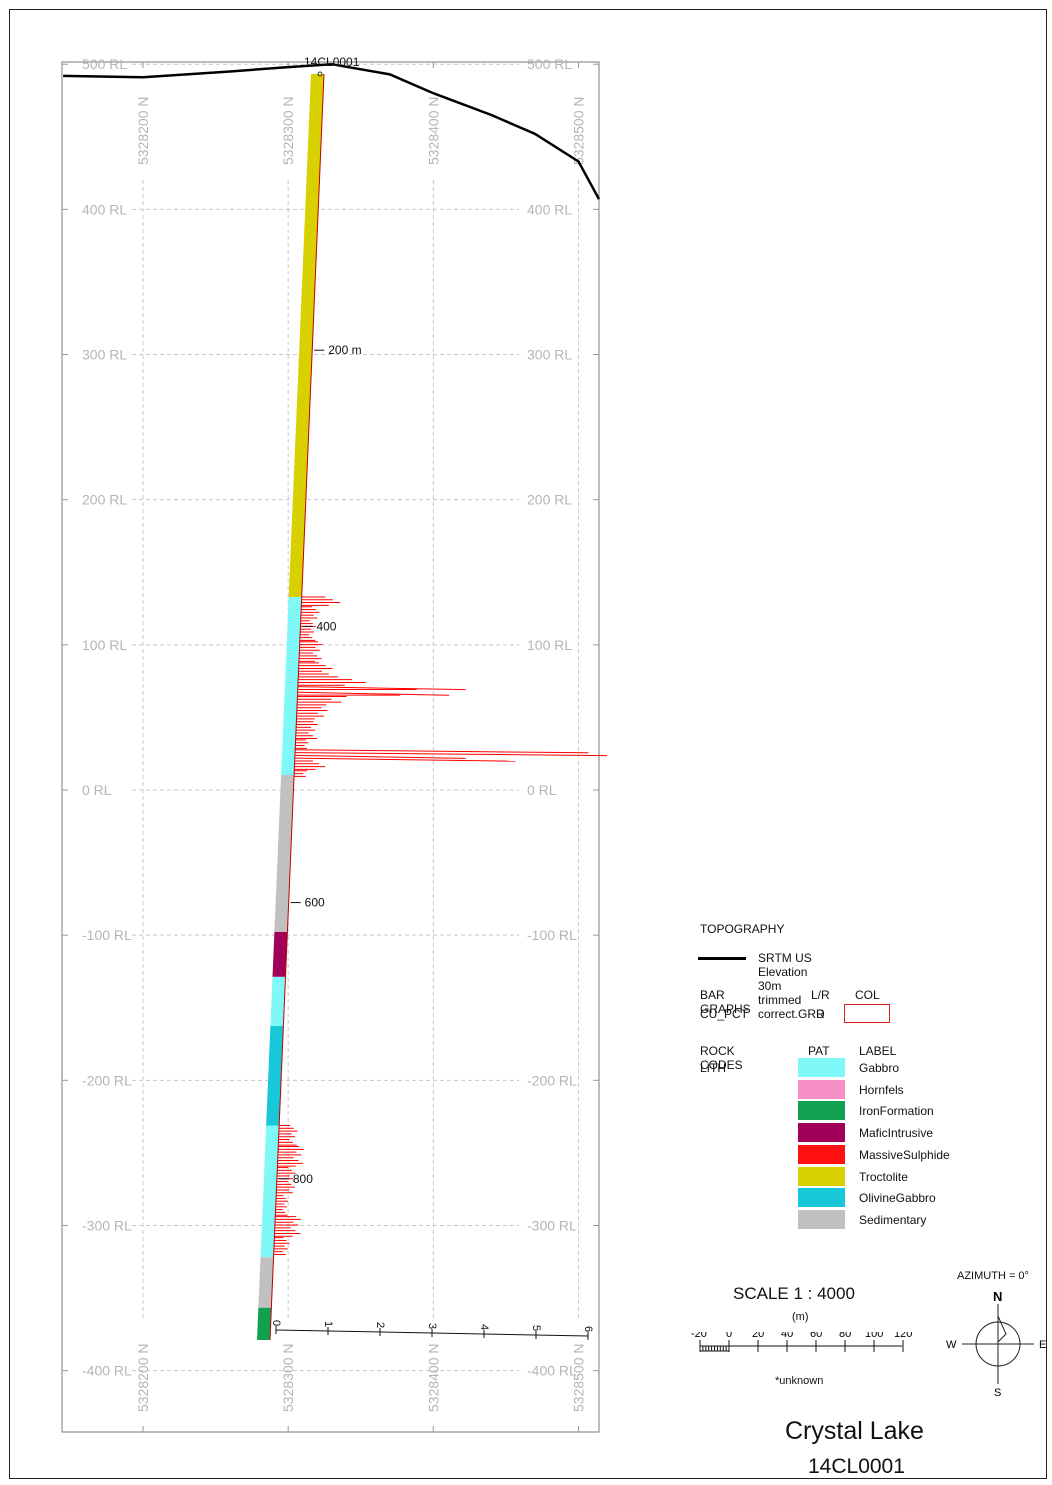 The height and width of the screenshot is (1485, 1052). I want to click on rock-swatch-gabbro, so click(821, 1067).